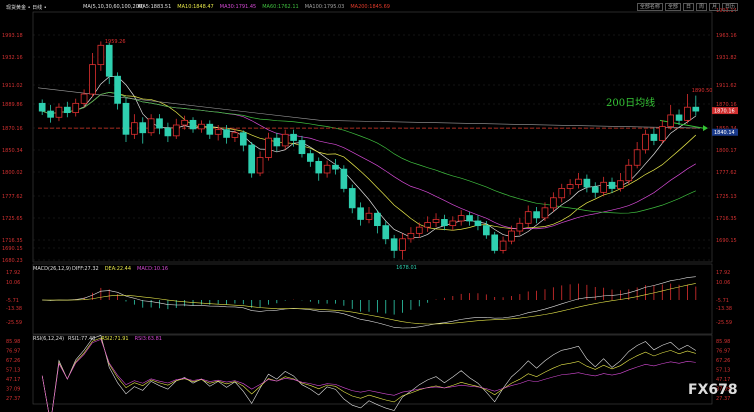  Describe the element at coordinates (118, 339) in the screenshot. I see `rsi-values: RSI1:77.48 RSI2:71.91 RSI3:63.81` at that location.